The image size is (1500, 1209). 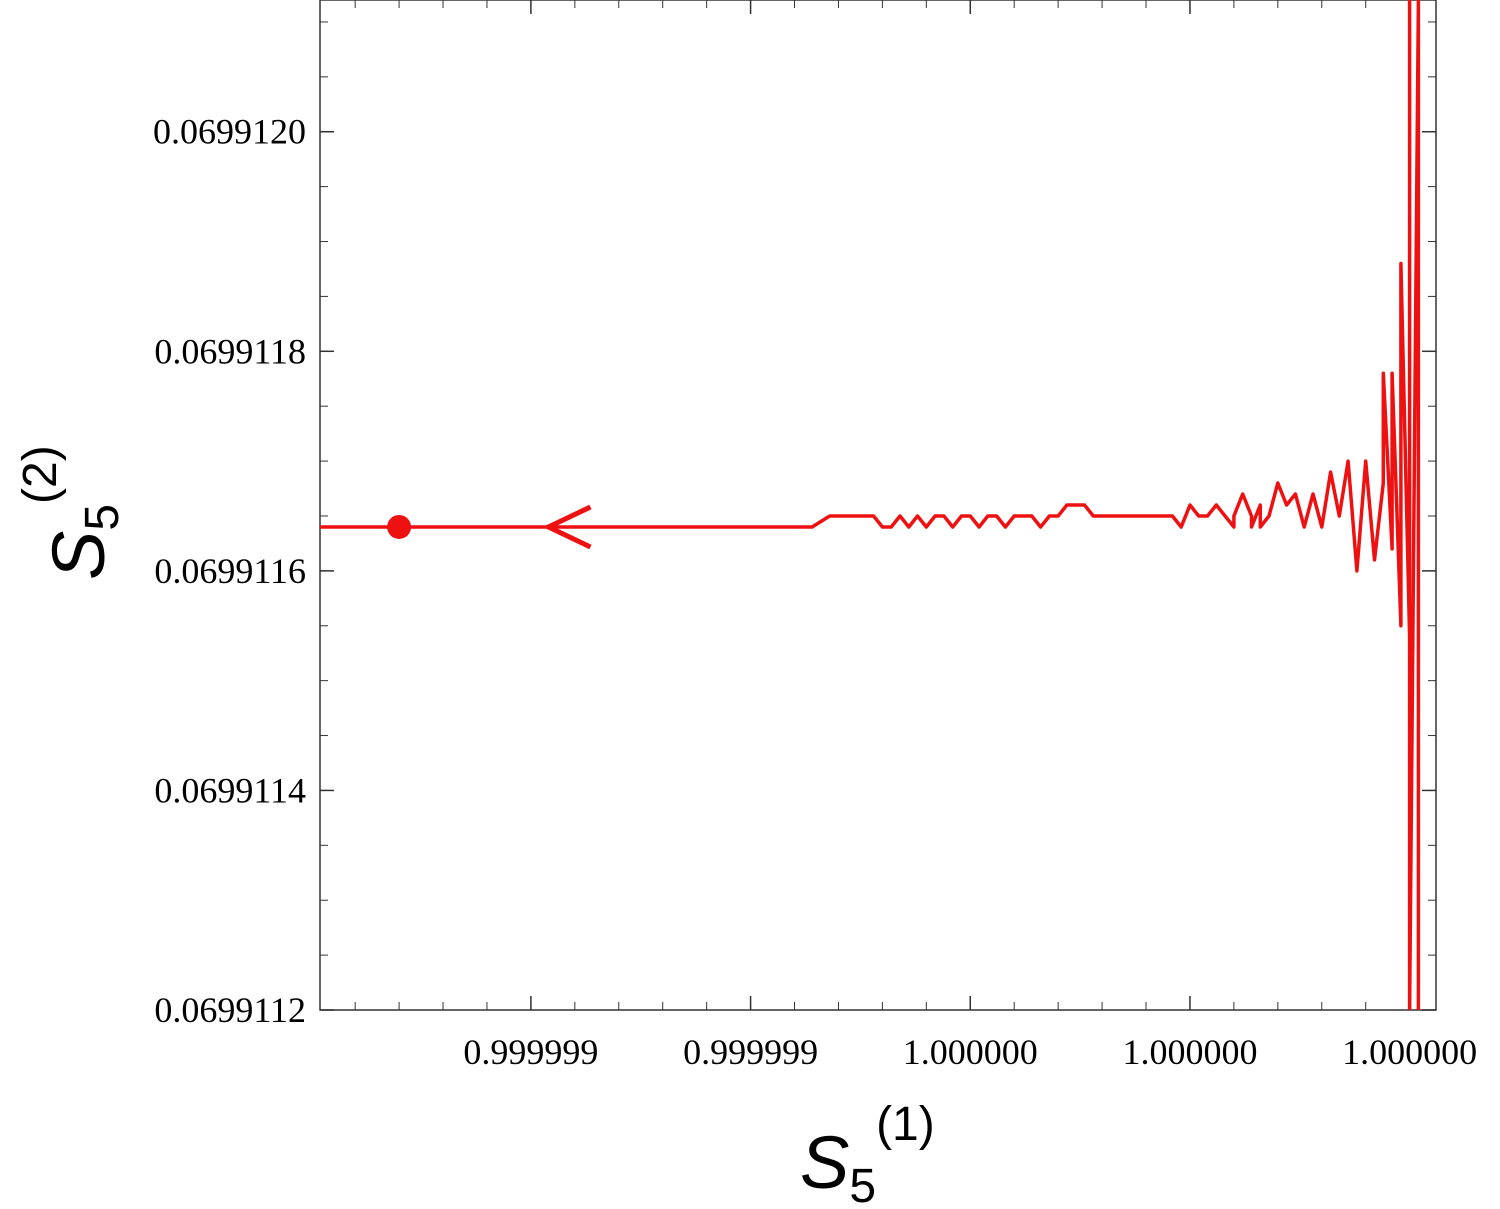 What do you see at coordinates (40, 474) in the screenshot?
I see `y-axis-title-sup: (2)` at bounding box center [40, 474].